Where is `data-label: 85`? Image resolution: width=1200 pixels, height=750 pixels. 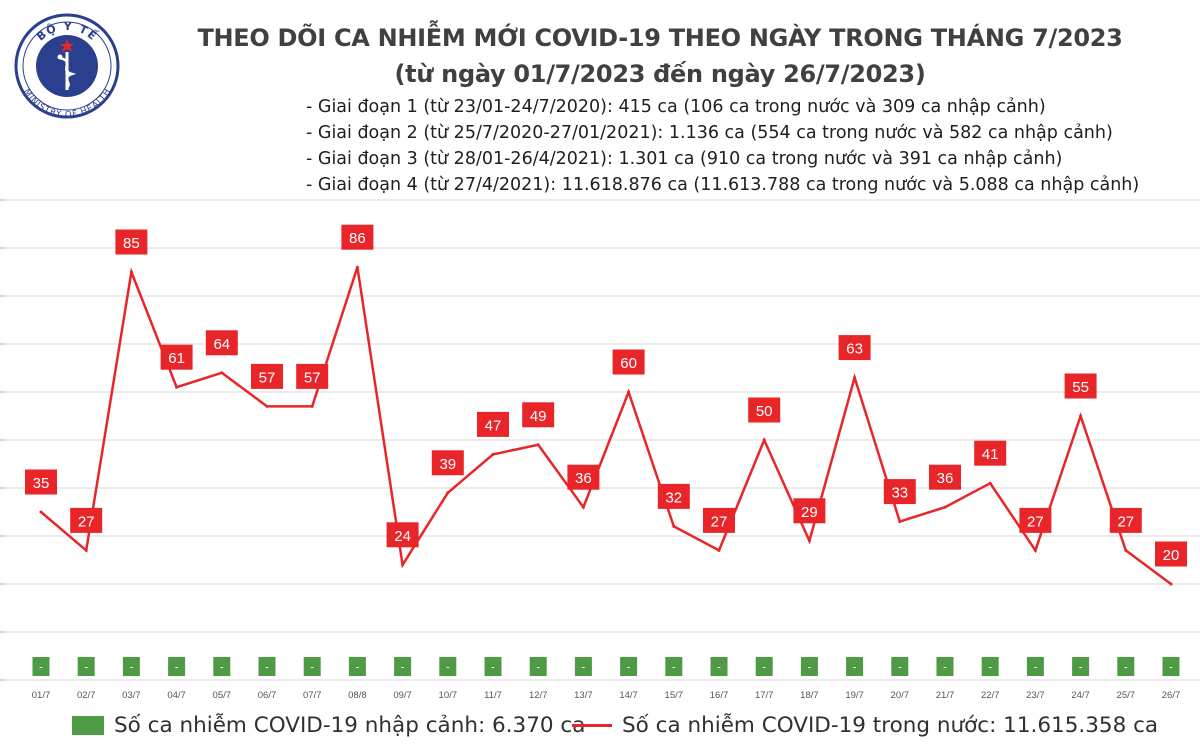 data-label: 85 is located at coordinates (131, 243).